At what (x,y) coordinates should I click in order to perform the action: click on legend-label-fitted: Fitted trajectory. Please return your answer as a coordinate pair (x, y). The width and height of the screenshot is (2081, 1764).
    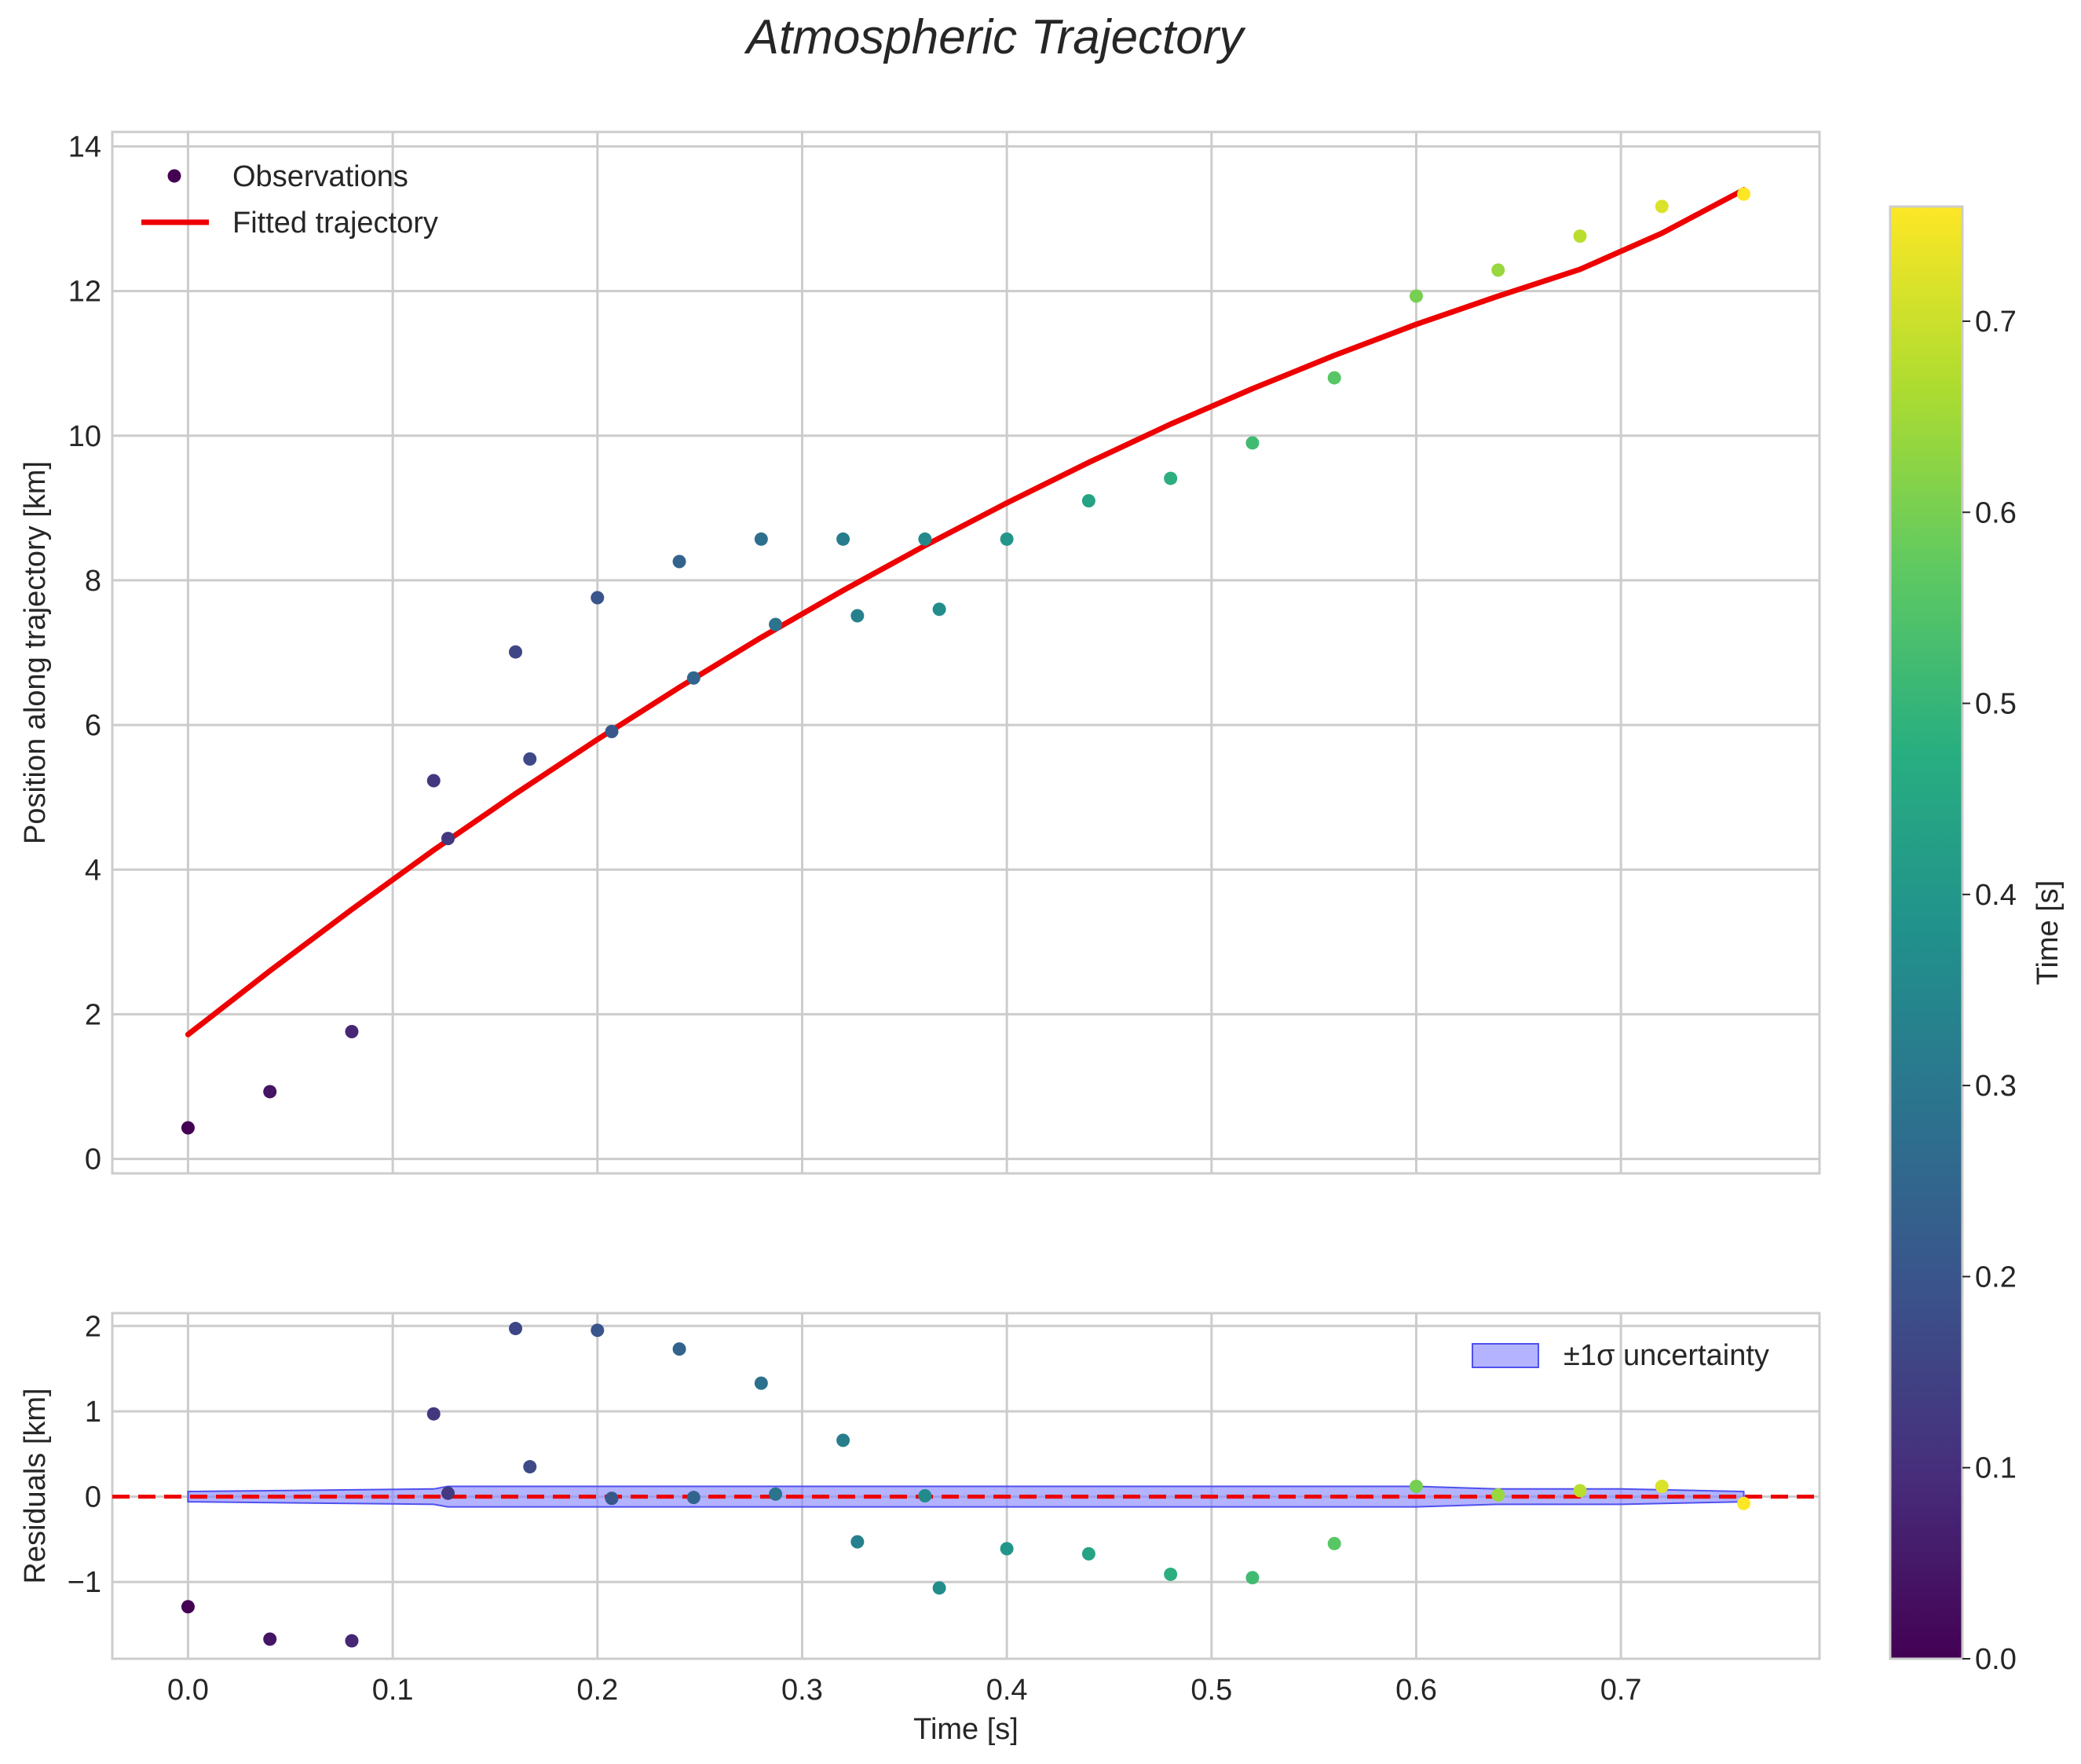
    Looking at the image, I should click on (335, 223).